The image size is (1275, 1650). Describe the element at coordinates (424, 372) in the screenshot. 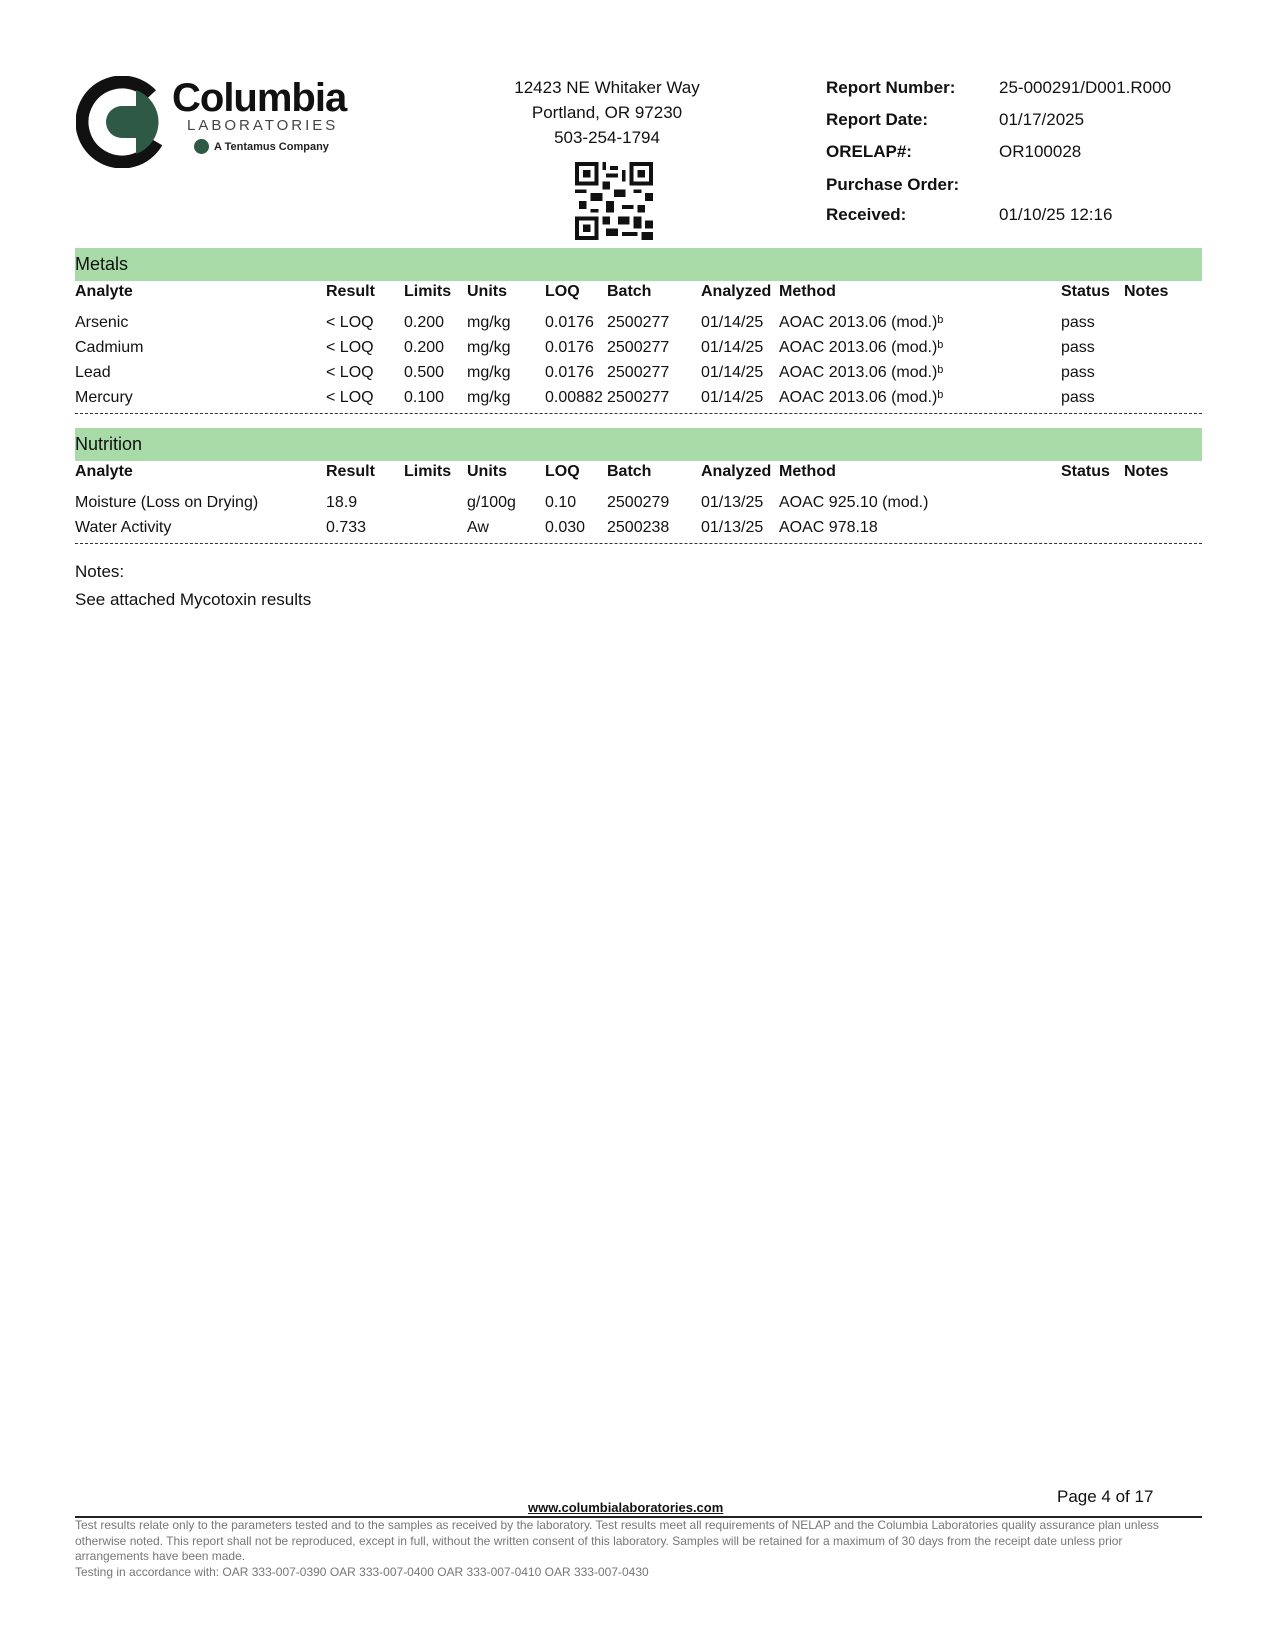

I see `cell-limits: 0.500` at that location.